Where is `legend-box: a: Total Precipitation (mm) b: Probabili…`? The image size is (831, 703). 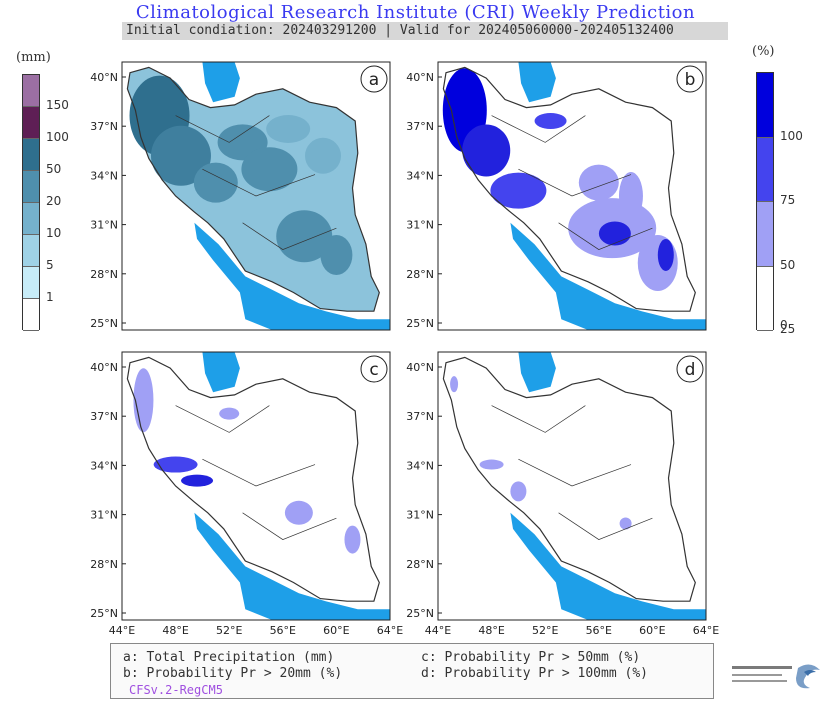
legend-box: a: Total Precipitation (mm) b: Probabili… is located at coordinates (412, 671).